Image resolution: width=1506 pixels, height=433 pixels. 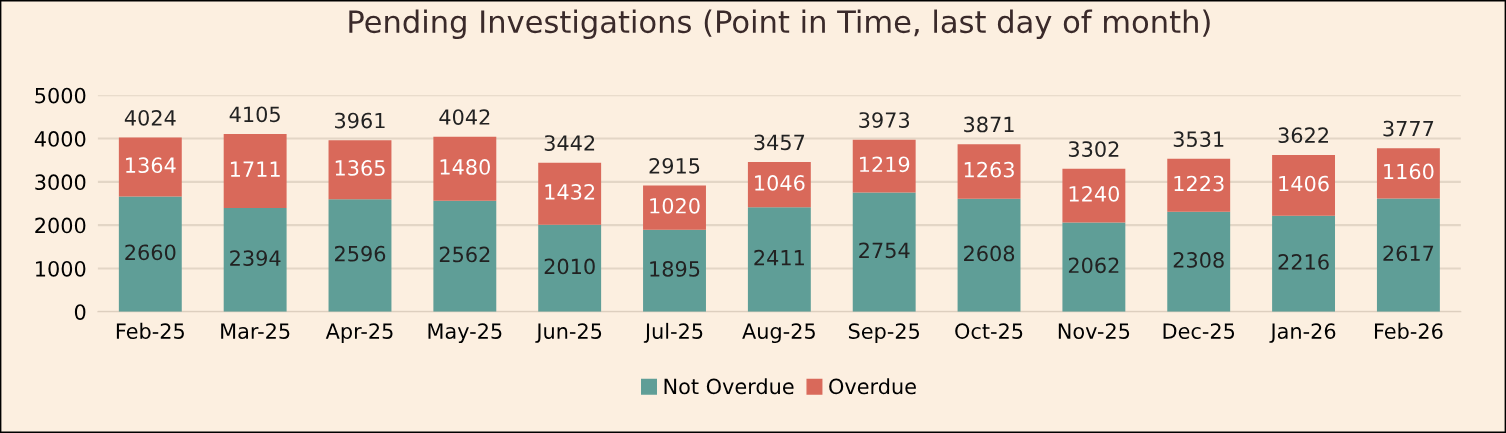 I want to click on data-label: 2216, so click(x=1303, y=262).